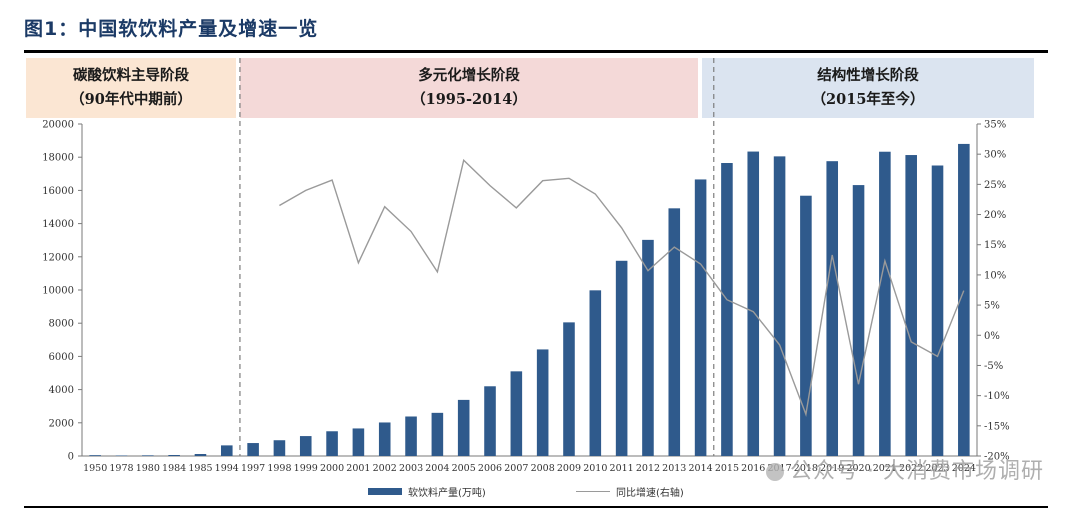  What do you see at coordinates (536, 507) in the screenshot?
I see `bottom-rule` at bounding box center [536, 507].